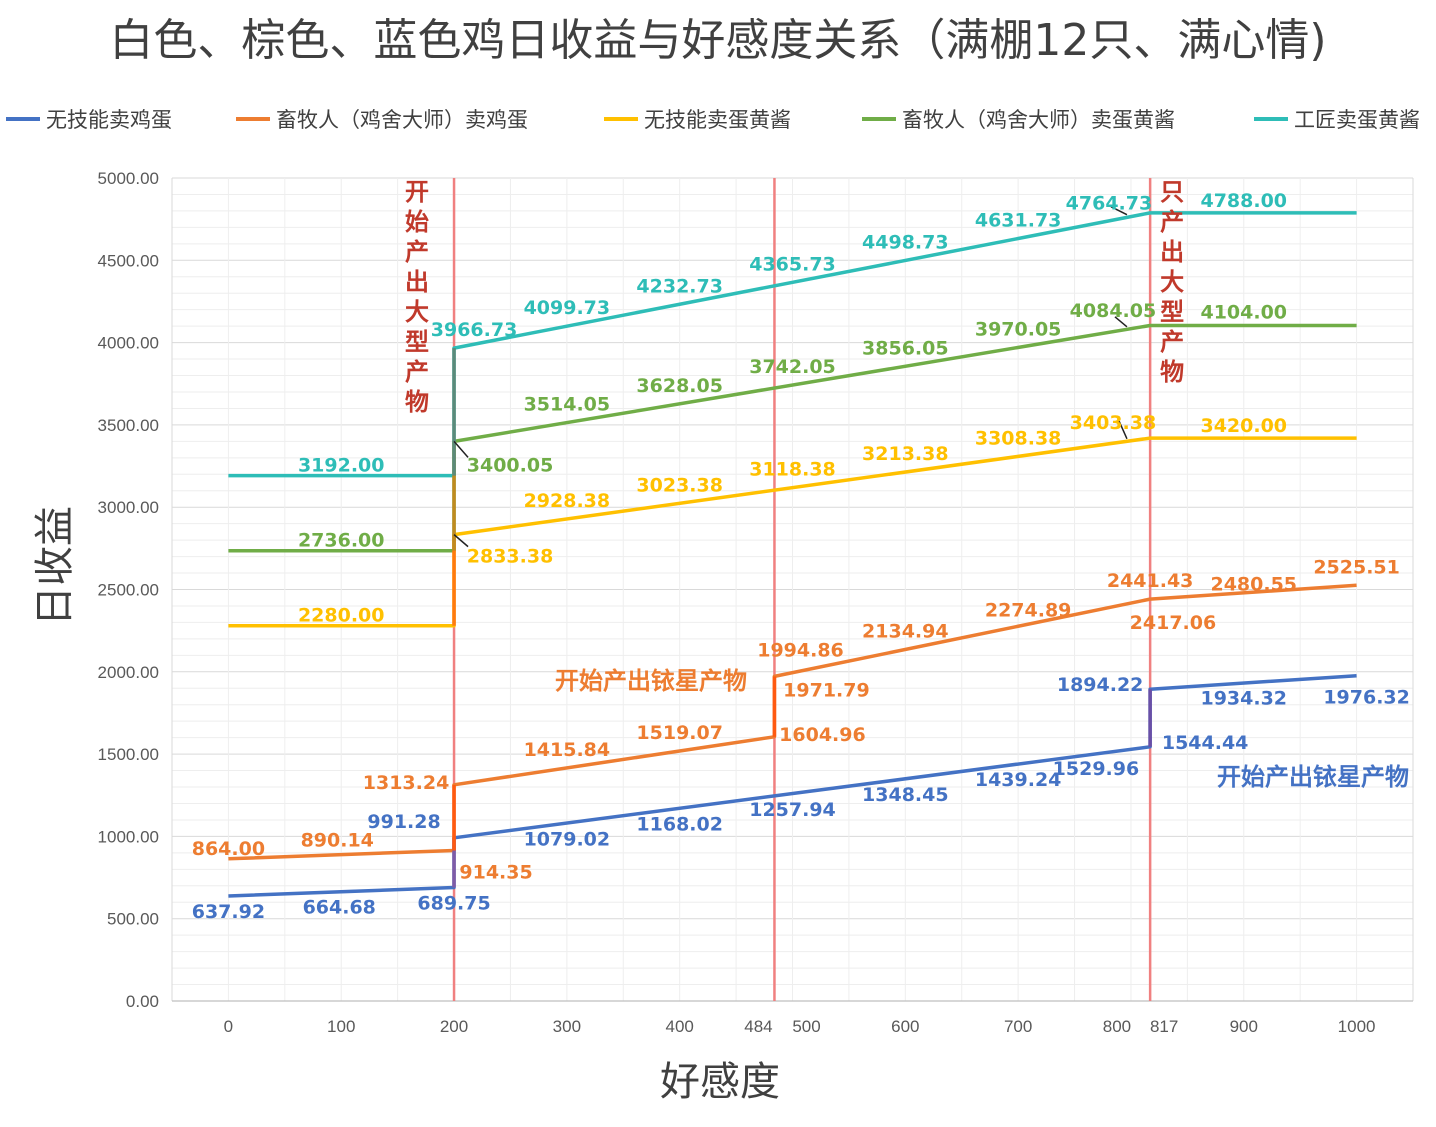 The height and width of the screenshot is (1127, 1436). What do you see at coordinates (128, 343) in the screenshot?
I see `y-tick-label: 4000.00` at bounding box center [128, 343].